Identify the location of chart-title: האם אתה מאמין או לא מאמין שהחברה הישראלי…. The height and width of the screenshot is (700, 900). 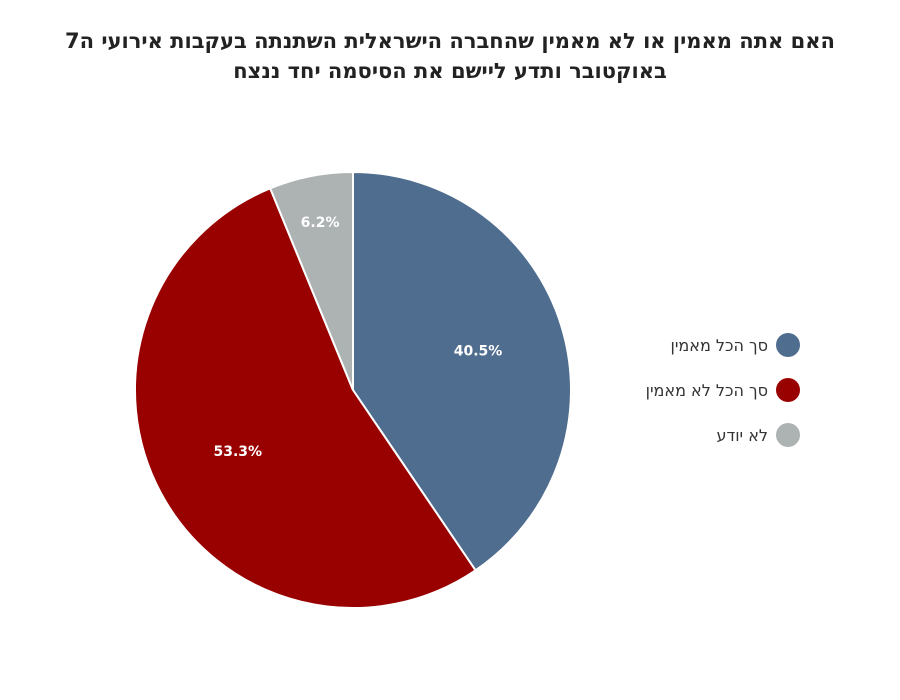
(450, 56).